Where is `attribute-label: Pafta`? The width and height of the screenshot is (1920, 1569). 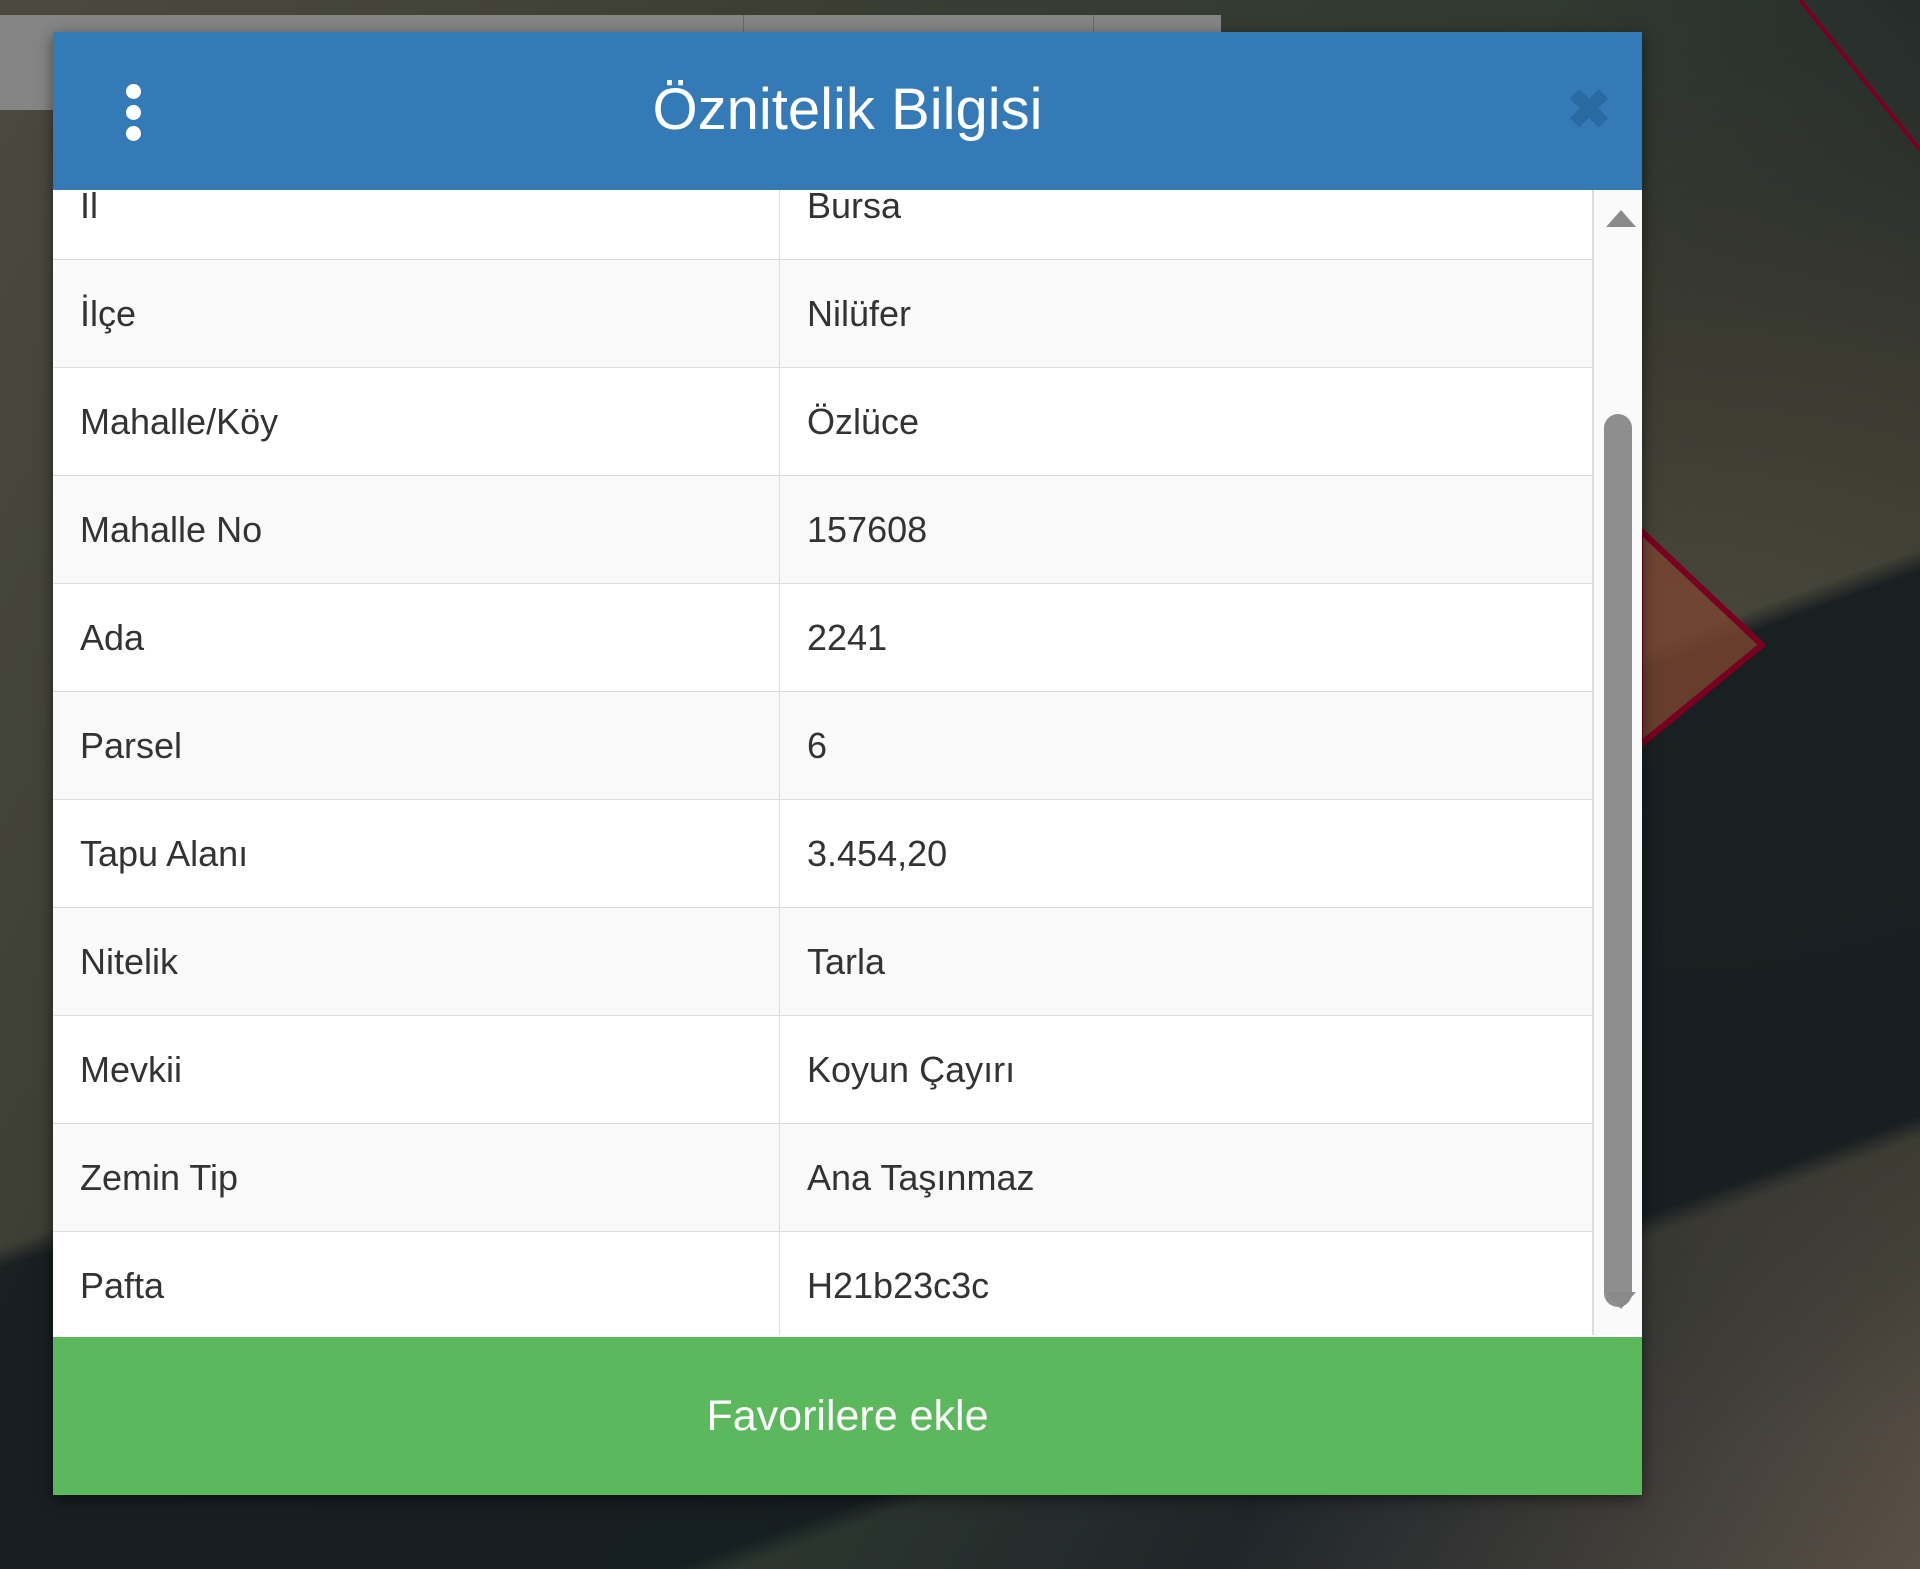
attribute-label: Pafta is located at coordinates (416, 1283).